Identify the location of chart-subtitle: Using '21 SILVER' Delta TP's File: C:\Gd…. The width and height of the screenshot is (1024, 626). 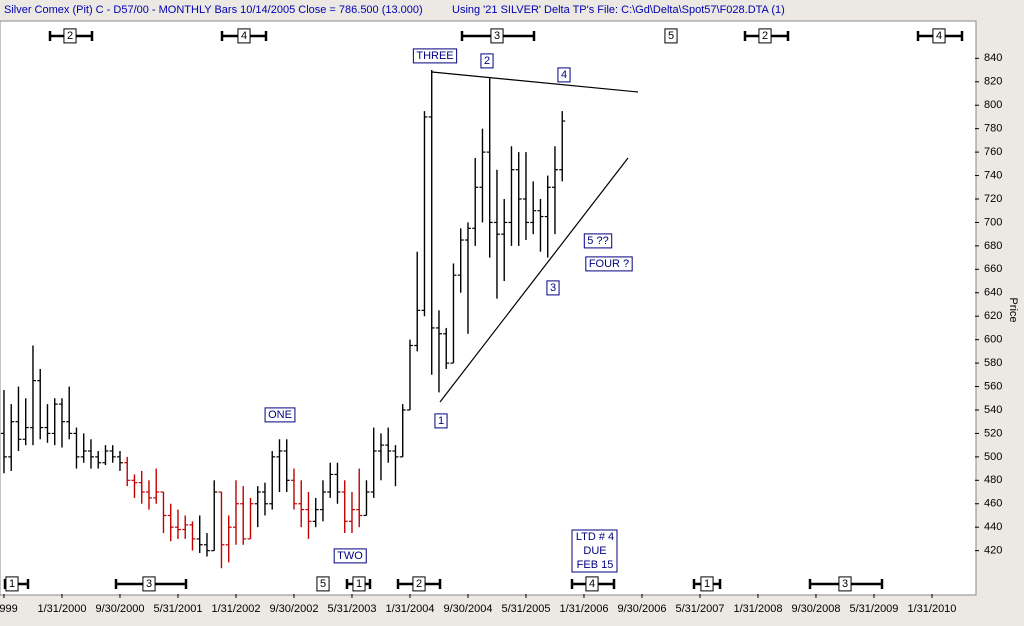
(618, 10).